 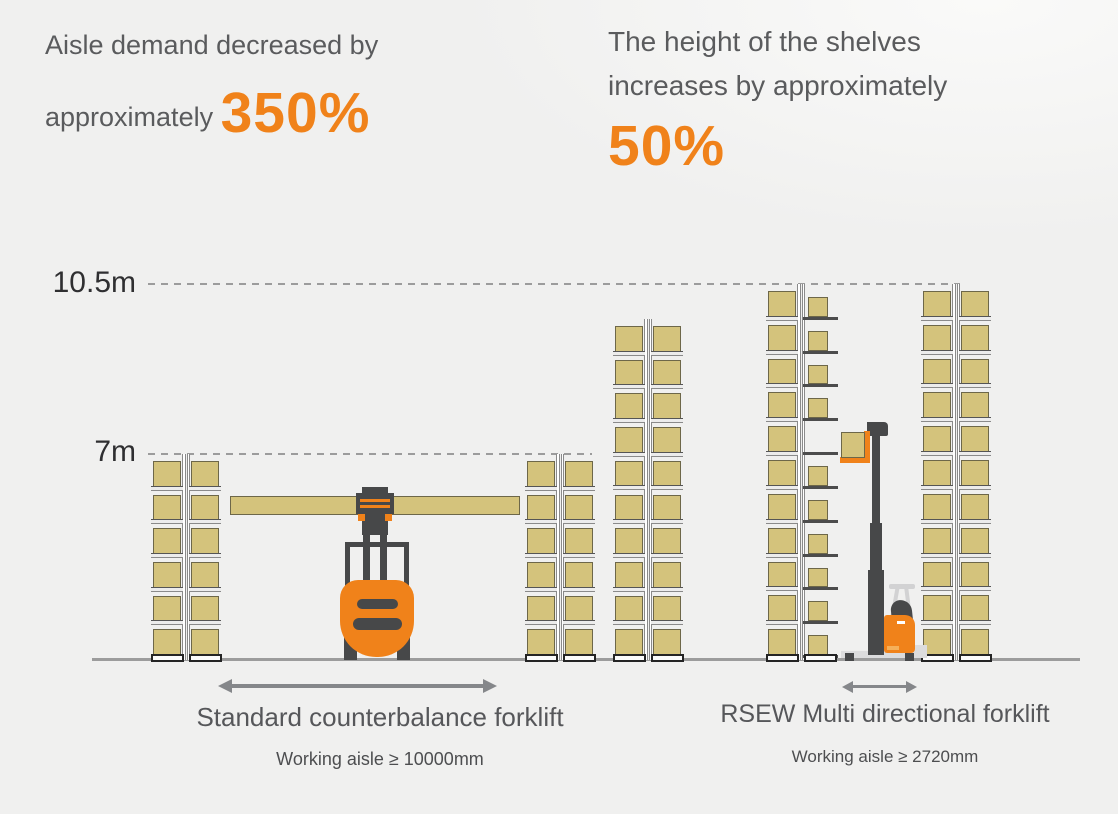 What do you see at coordinates (370, 454) in the screenshot?
I see `height-guide-lower` at bounding box center [370, 454].